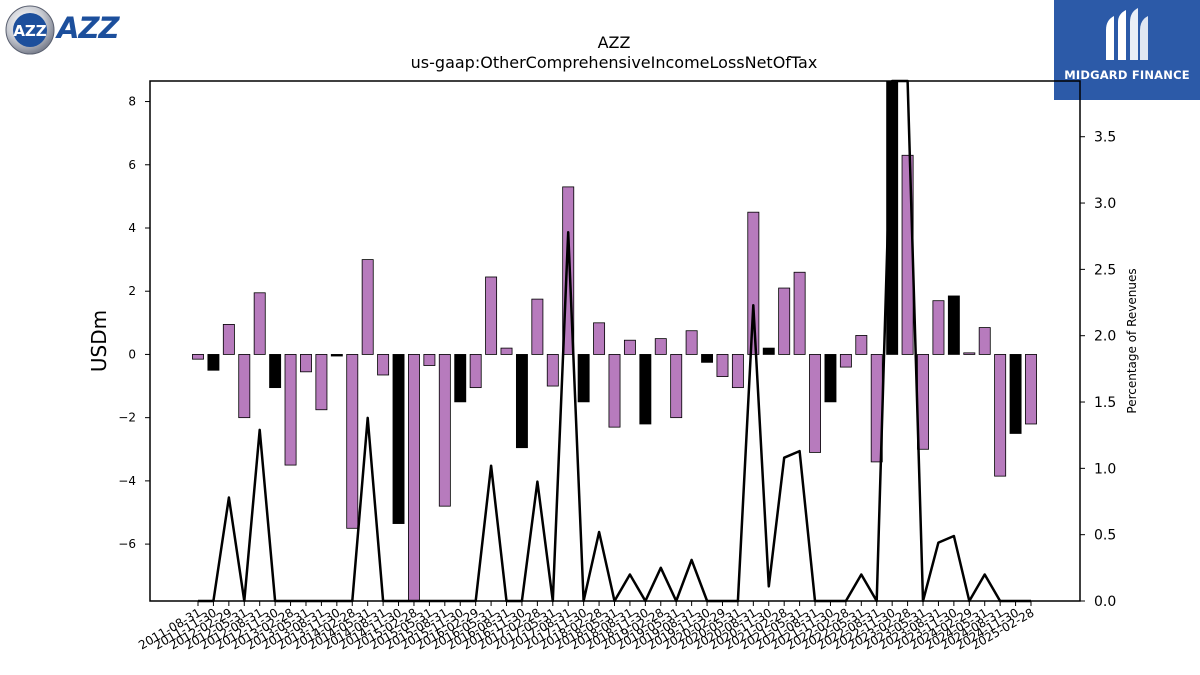 The width and height of the screenshot is (1200, 675). What do you see at coordinates (1127, 75) in the screenshot?
I see `midgard-finance-text: MIDGARD FINANCE` at bounding box center [1127, 75].